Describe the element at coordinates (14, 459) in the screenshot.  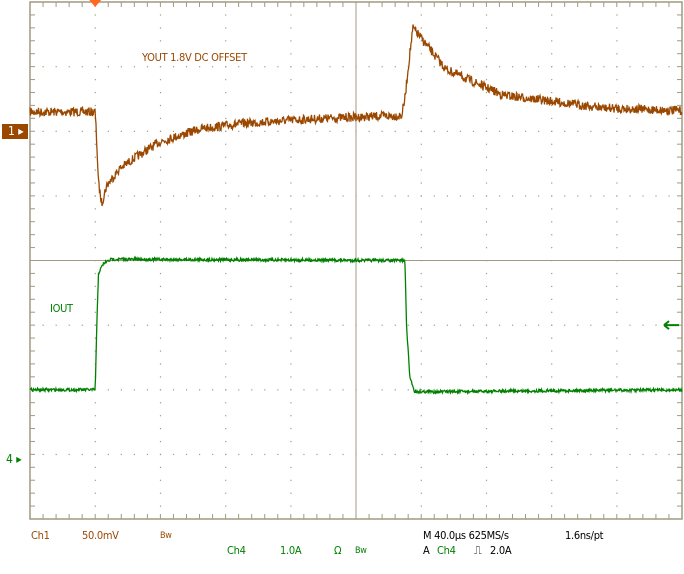
I see `ch4-ground-marker: 4 ▸` at that location.